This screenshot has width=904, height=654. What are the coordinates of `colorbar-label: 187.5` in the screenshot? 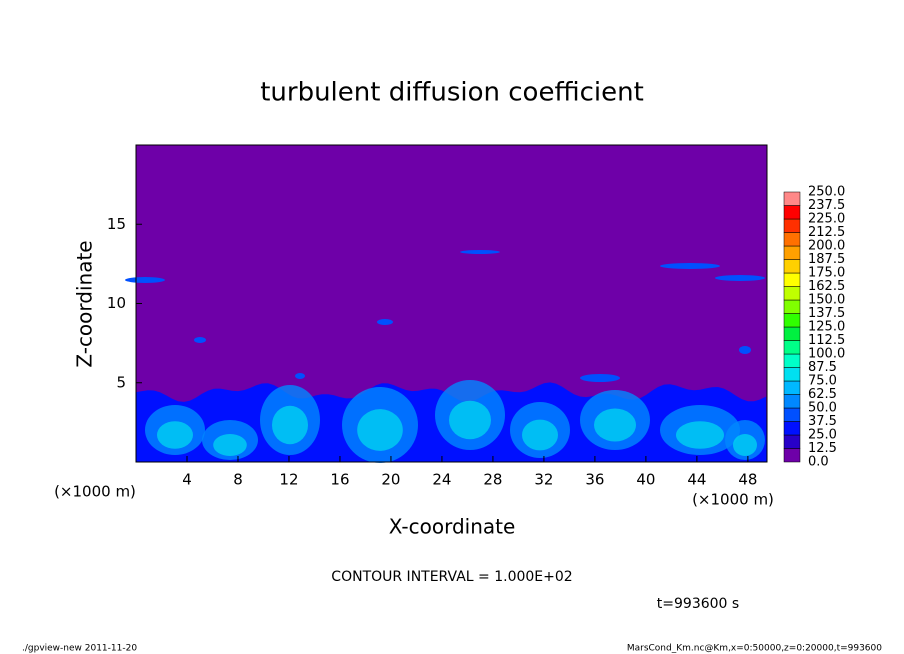 It's located at (826, 259).